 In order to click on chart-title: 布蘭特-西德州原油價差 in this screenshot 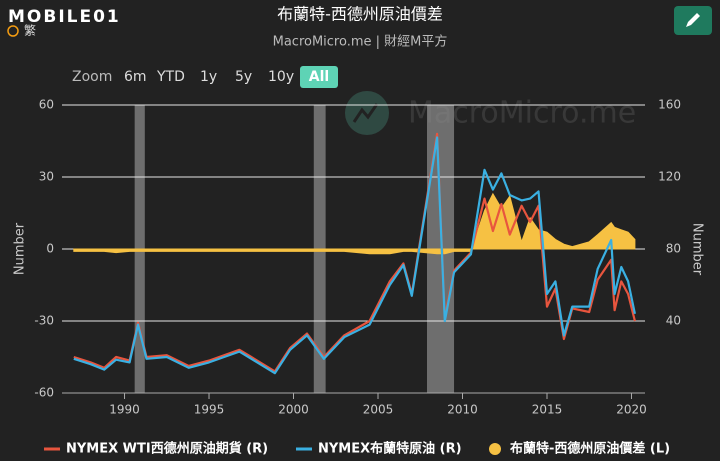, I will do `click(360, 14)`.